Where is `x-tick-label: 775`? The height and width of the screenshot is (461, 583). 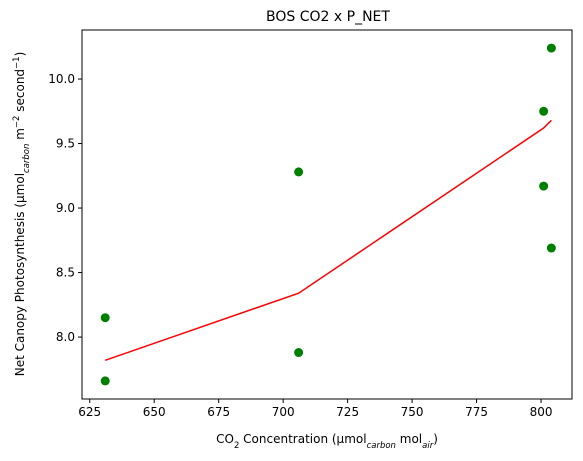
x-tick-label: 775 is located at coordinates (476, 412).